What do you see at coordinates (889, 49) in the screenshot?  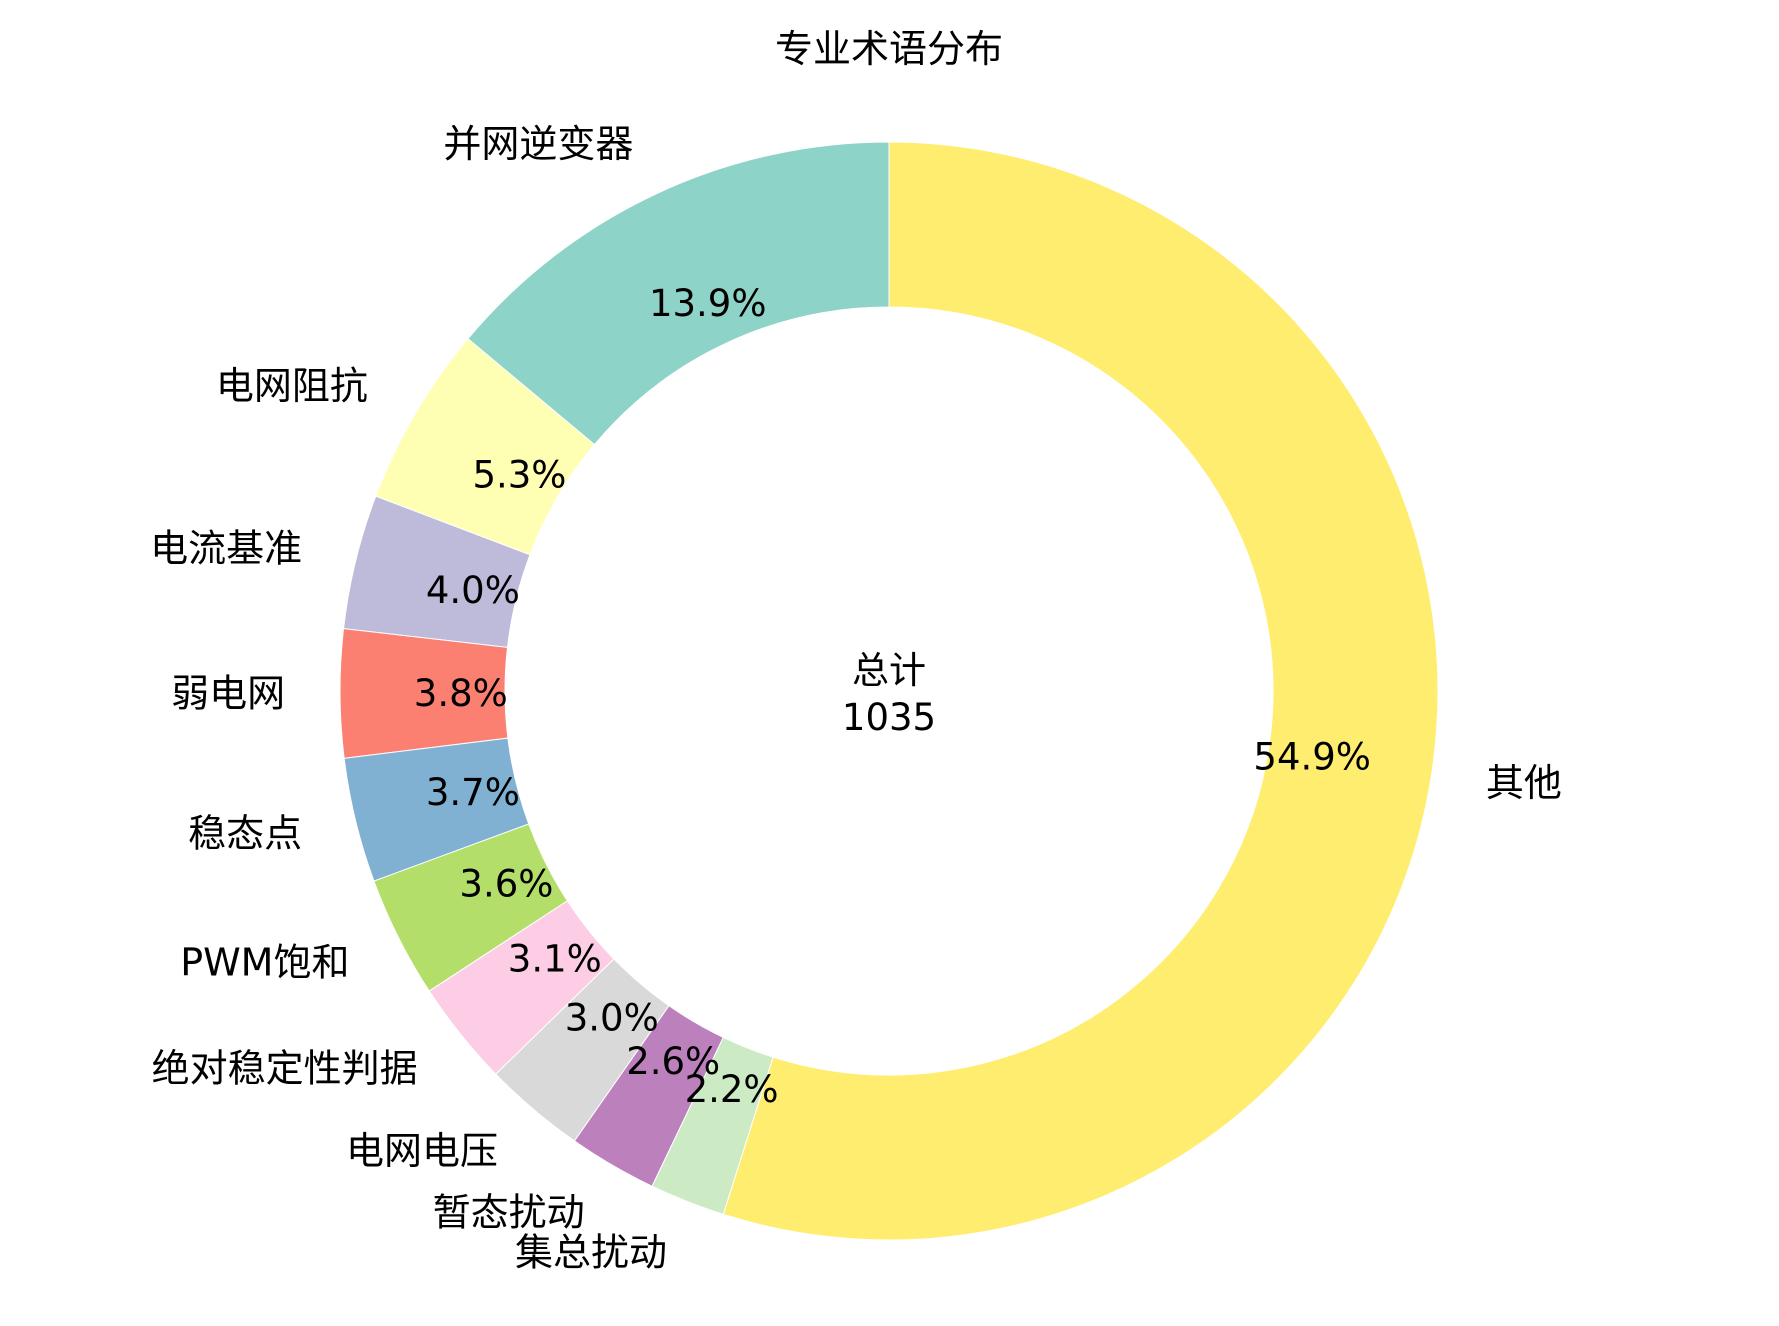 I see `chart-title: 专业术语分布` at bounding box center [889, 49].